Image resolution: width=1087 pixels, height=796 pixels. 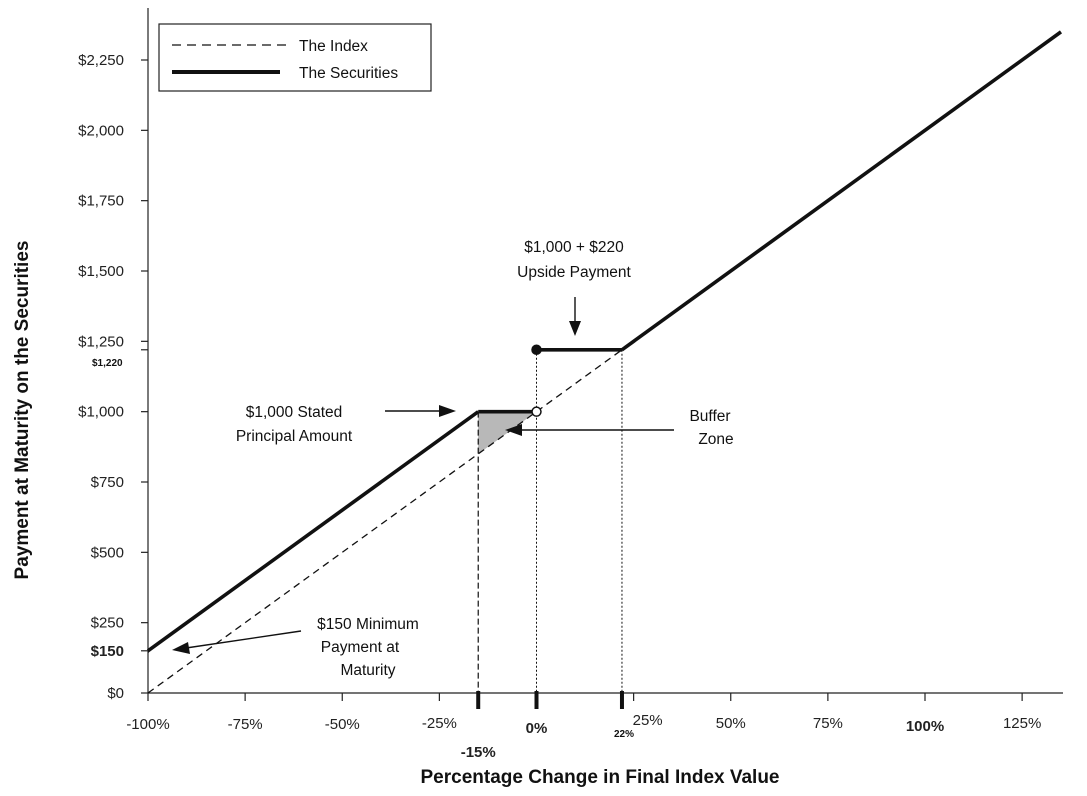 What do you see at coordinates (648, 720) in the screenshot?
I see `x-tick-label: 25%` at bounding box center [648, 720].